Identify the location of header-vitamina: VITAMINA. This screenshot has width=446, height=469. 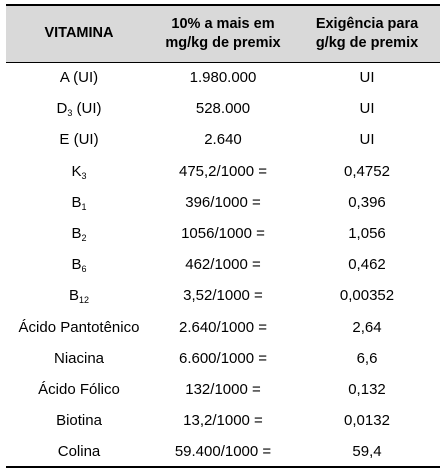
(79, 33).